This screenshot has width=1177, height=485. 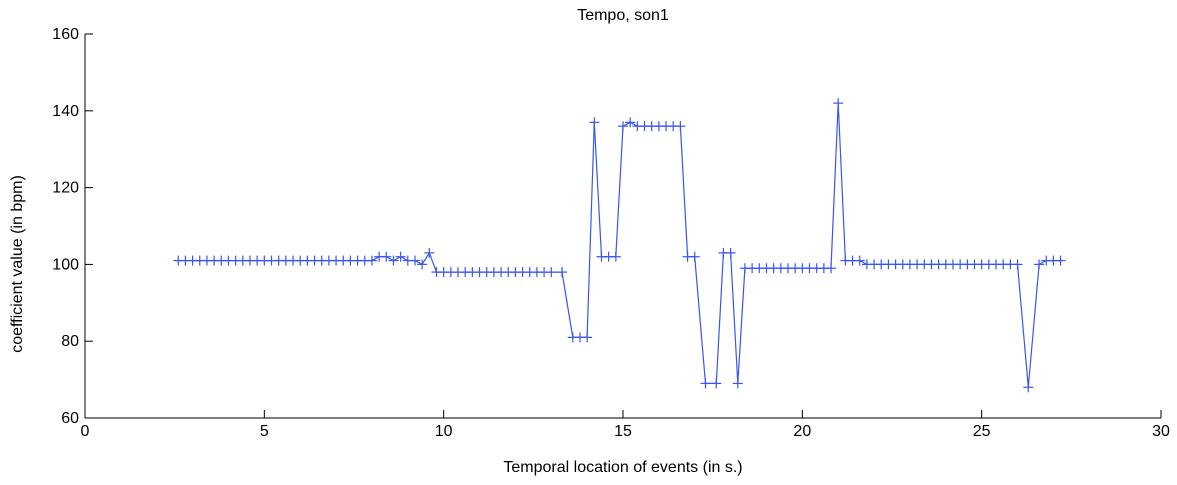 I want to click on x-tick-label: 30, so click(x=1161, y=431).